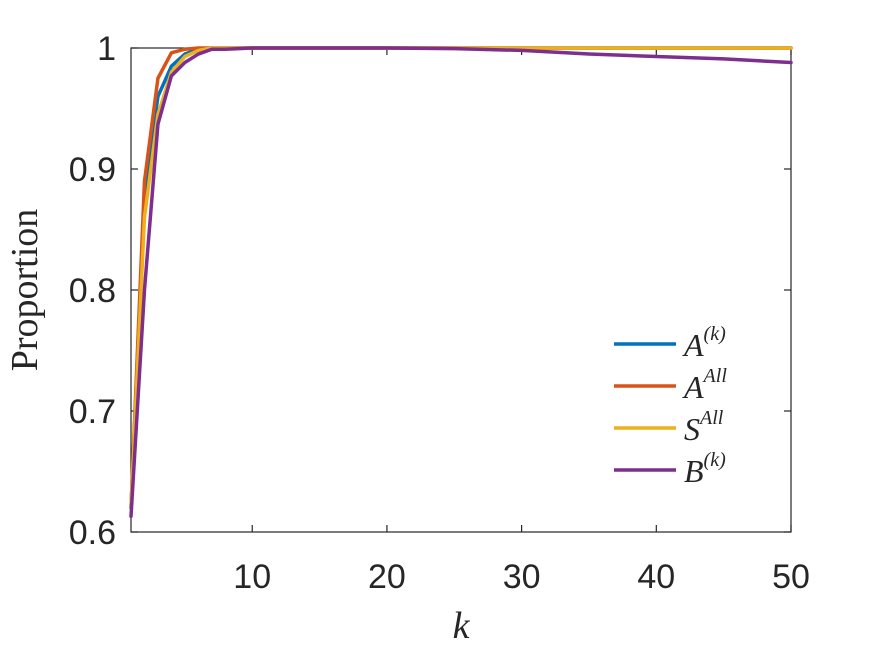  I want to click on legend-item: AAll, so click(670, 385).